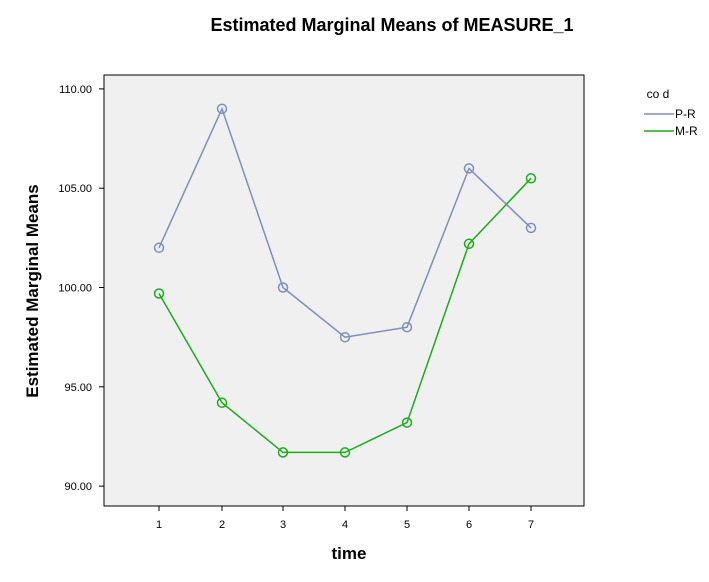  I want to click on x-tick-label: 4, so click(345, 525).